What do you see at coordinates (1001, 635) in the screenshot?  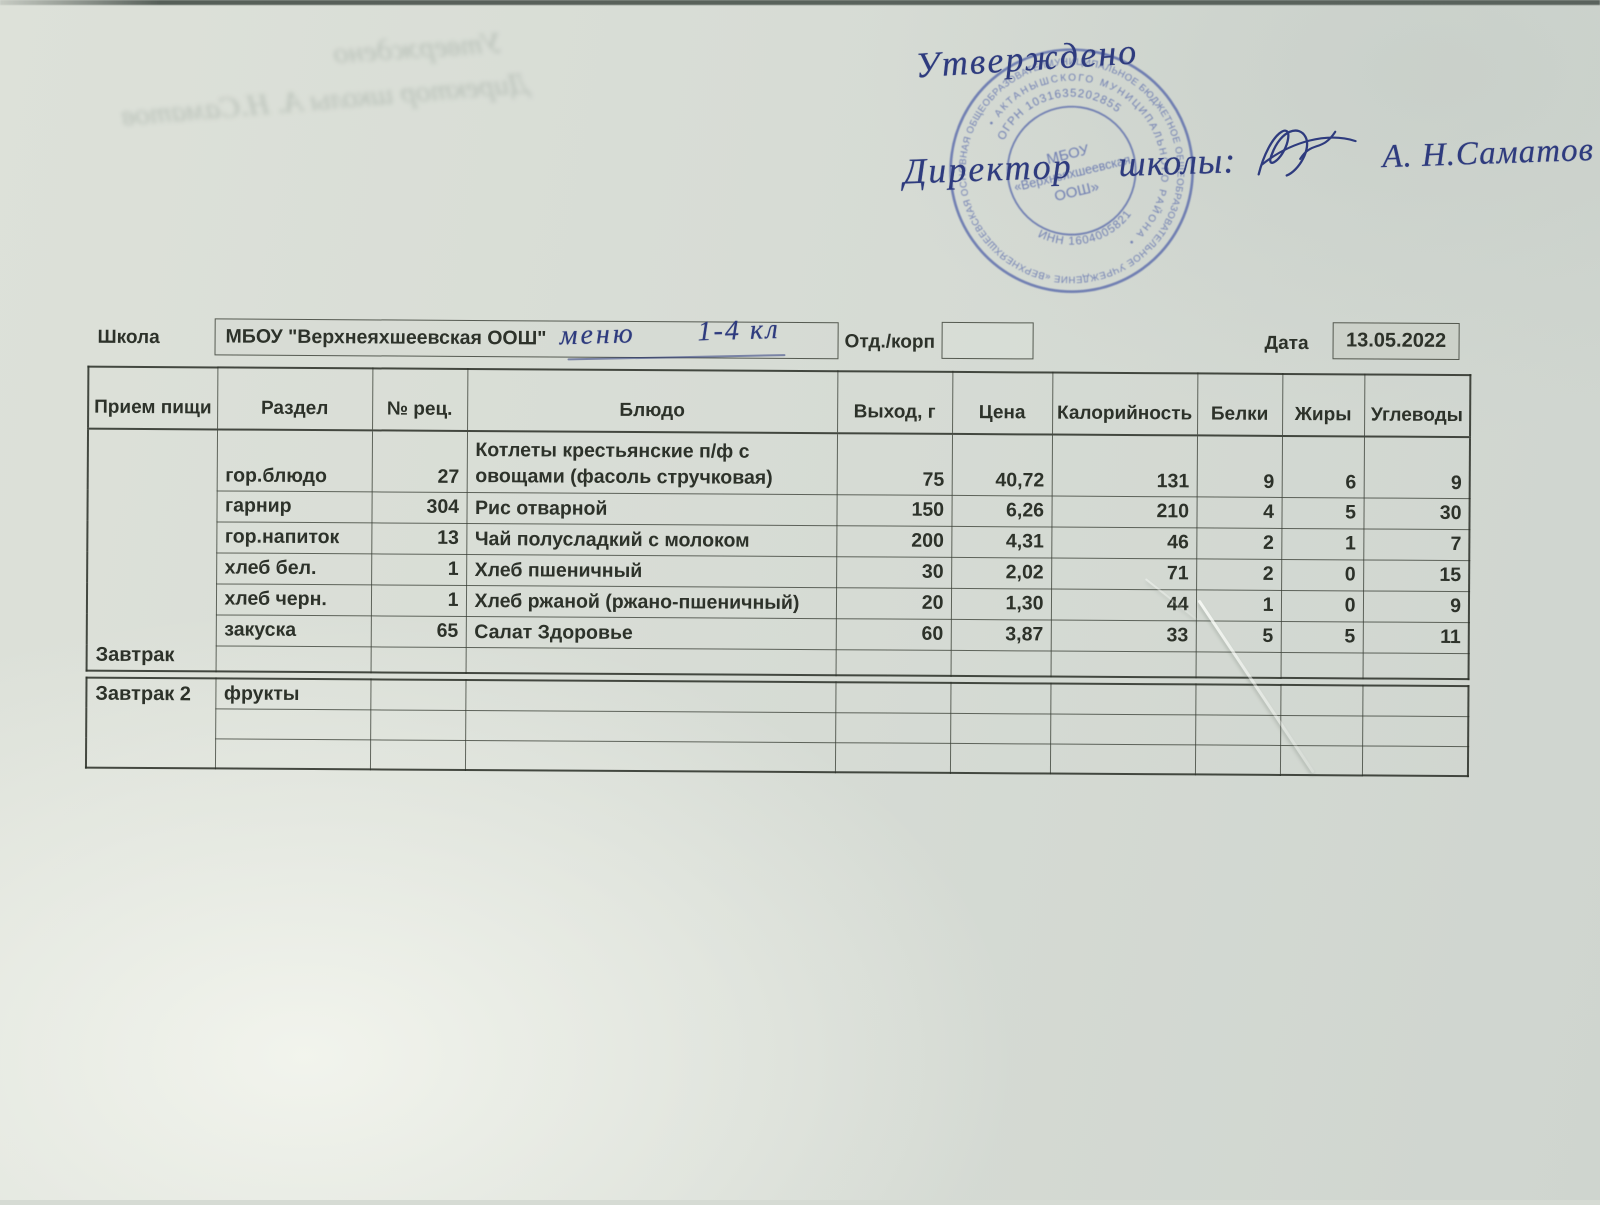 I see `cell-price: 3,87` at bounding box center [1001, 635].